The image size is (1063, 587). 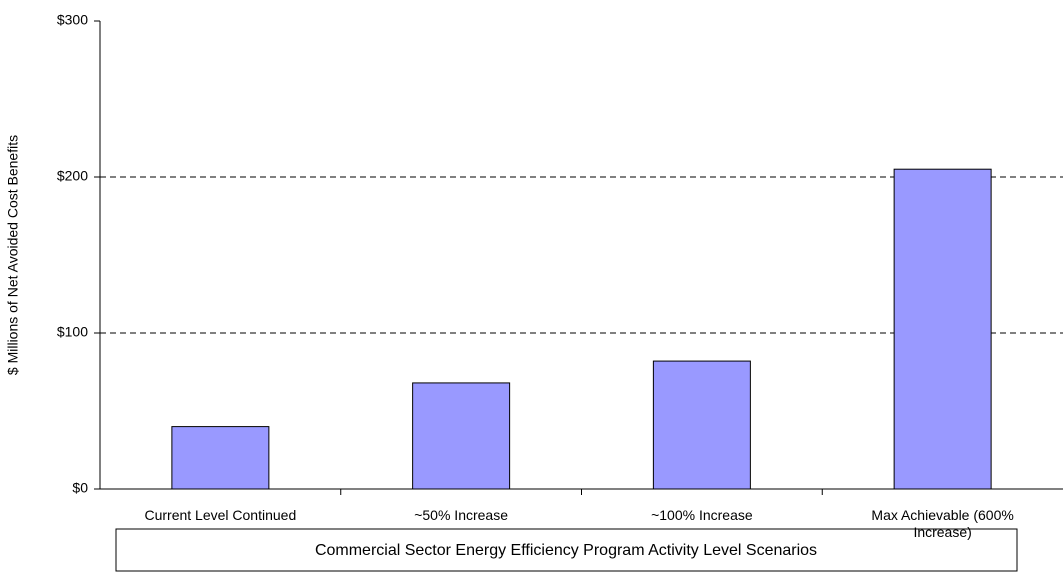 I want to click on x-tick-label-box: Max Achievable (600% Increase), so click(x=942, y=523).